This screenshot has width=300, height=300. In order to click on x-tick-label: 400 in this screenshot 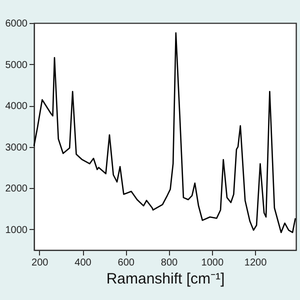, I will do `click(83, 263)`.